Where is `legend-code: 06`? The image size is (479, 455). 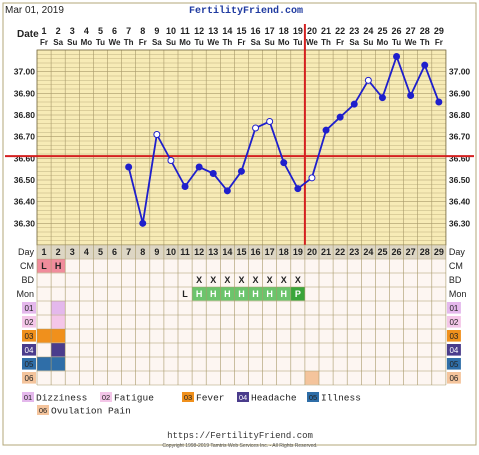 legend-code: 06 is located at coordinates (43, 410).